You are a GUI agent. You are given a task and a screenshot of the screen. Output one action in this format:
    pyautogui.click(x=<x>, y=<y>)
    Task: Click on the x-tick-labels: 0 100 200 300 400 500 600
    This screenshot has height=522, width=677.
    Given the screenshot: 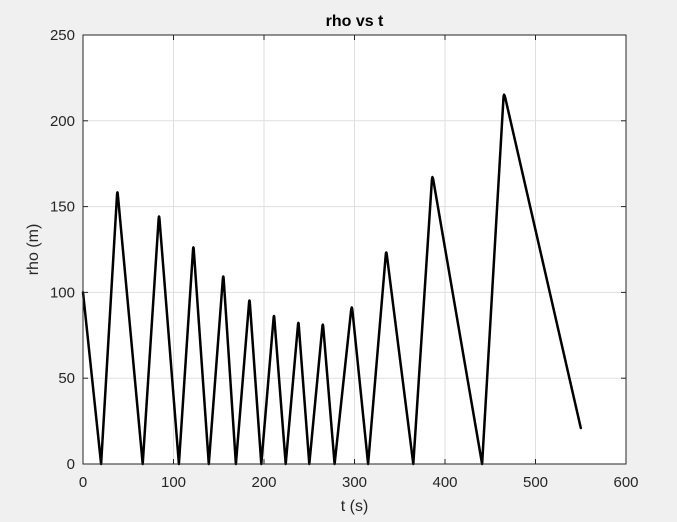 What is the action you would take?
    pyautogui.click(x=359, y=482)
    